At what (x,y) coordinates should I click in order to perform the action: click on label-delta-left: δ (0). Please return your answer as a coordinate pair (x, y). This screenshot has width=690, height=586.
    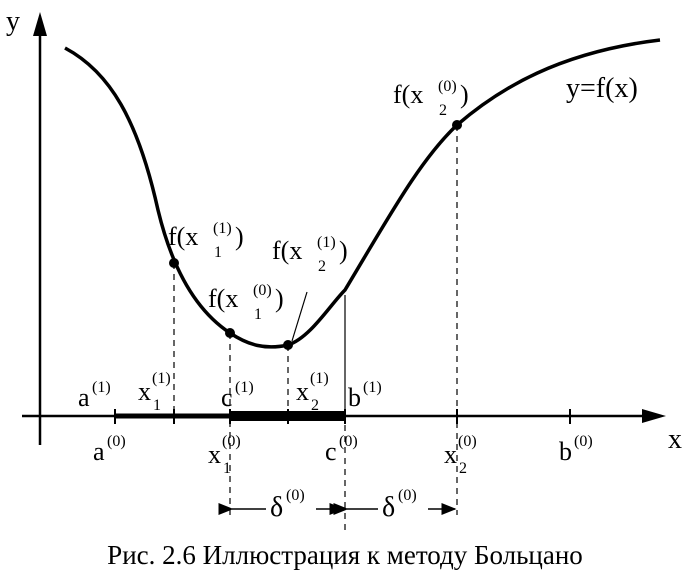
    Looking at the image, I should click on (287, 505).